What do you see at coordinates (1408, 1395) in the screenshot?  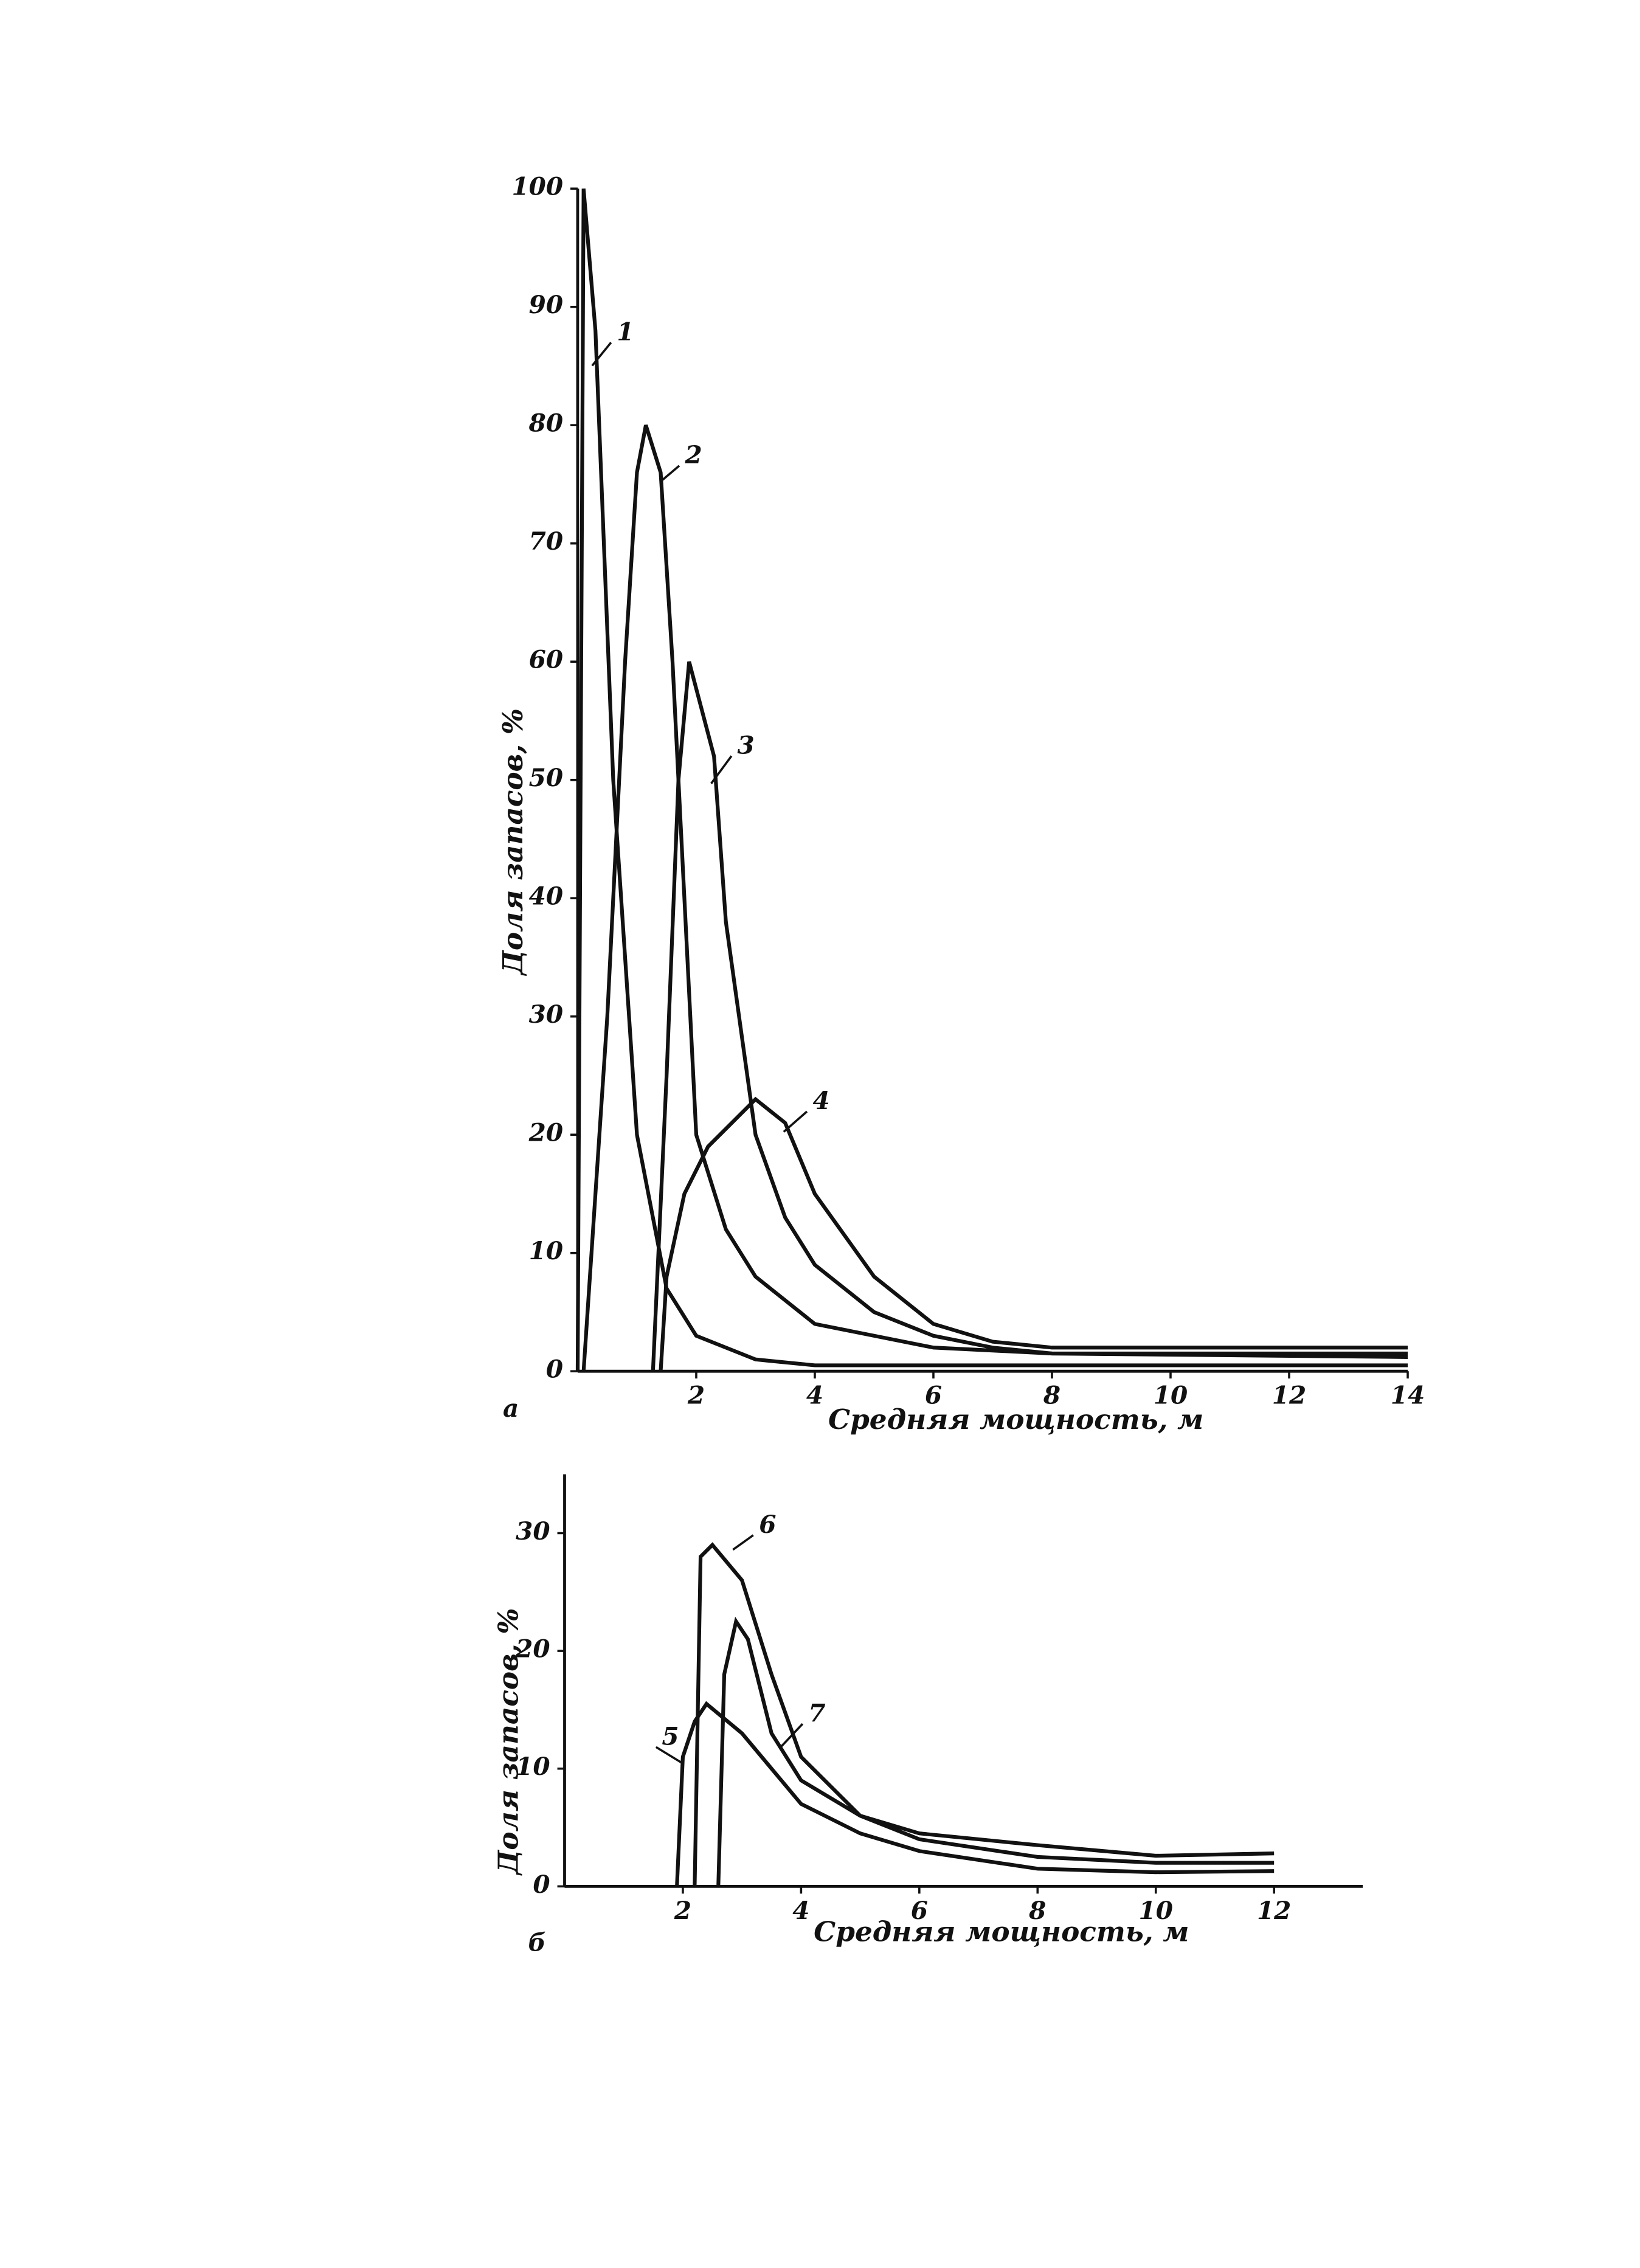 I see `x-tick-label: 14` at bounding box center [1408, 1395].